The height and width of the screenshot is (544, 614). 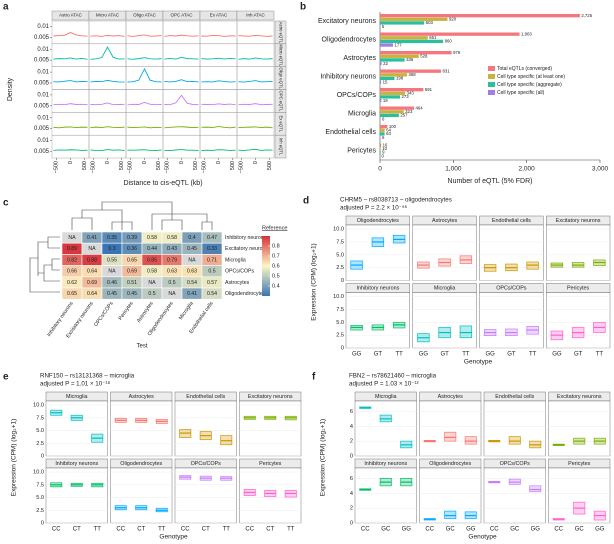 I want to click on value-label: 591, so click(x=429, y=89).